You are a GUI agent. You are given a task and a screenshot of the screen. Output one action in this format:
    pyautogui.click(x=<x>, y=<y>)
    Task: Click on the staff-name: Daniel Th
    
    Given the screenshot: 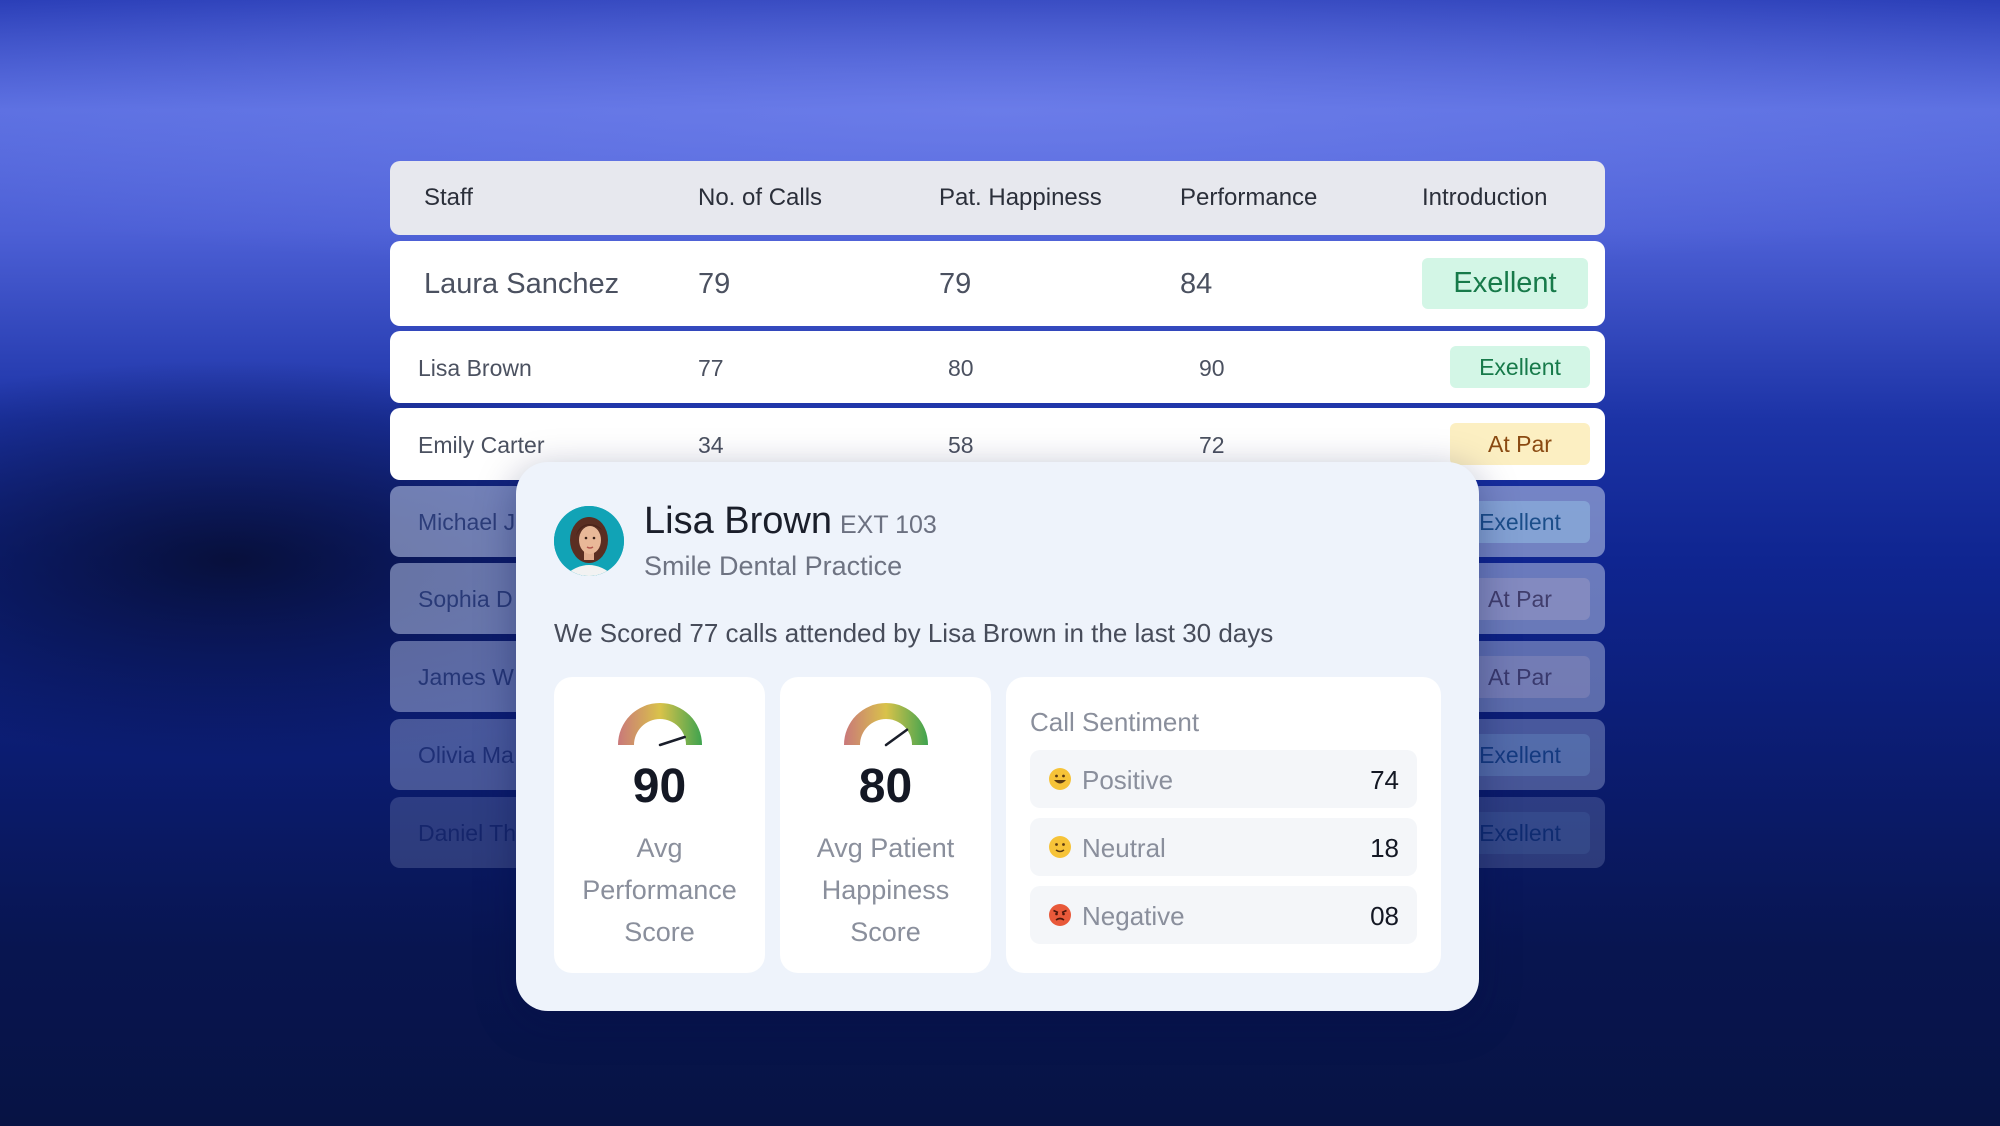 What is the action you would take?
    pyautogui.click(x=467, y=833)
    